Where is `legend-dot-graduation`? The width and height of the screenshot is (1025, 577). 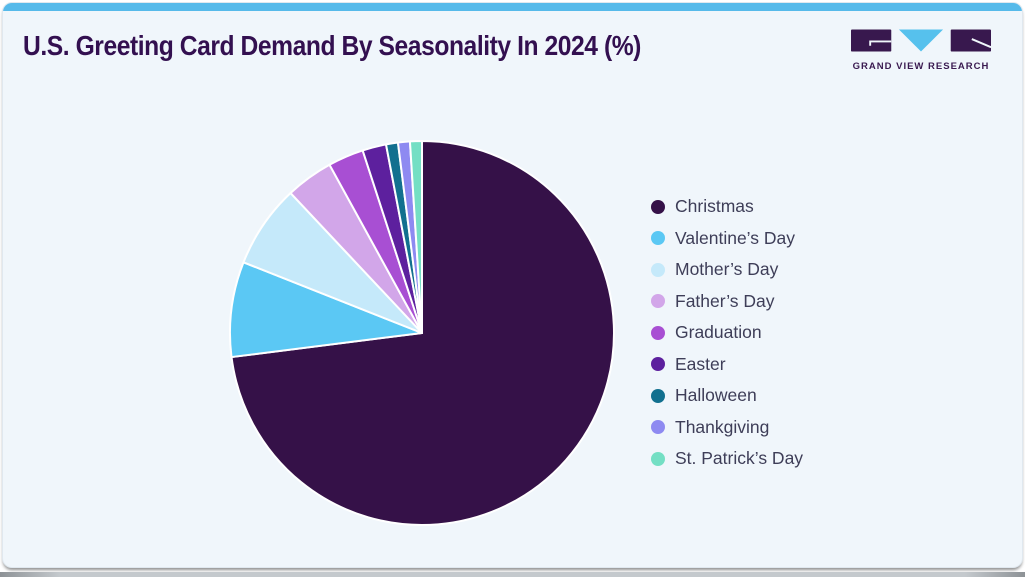 legend-dot-graduation is located at coordinates (658, 332).